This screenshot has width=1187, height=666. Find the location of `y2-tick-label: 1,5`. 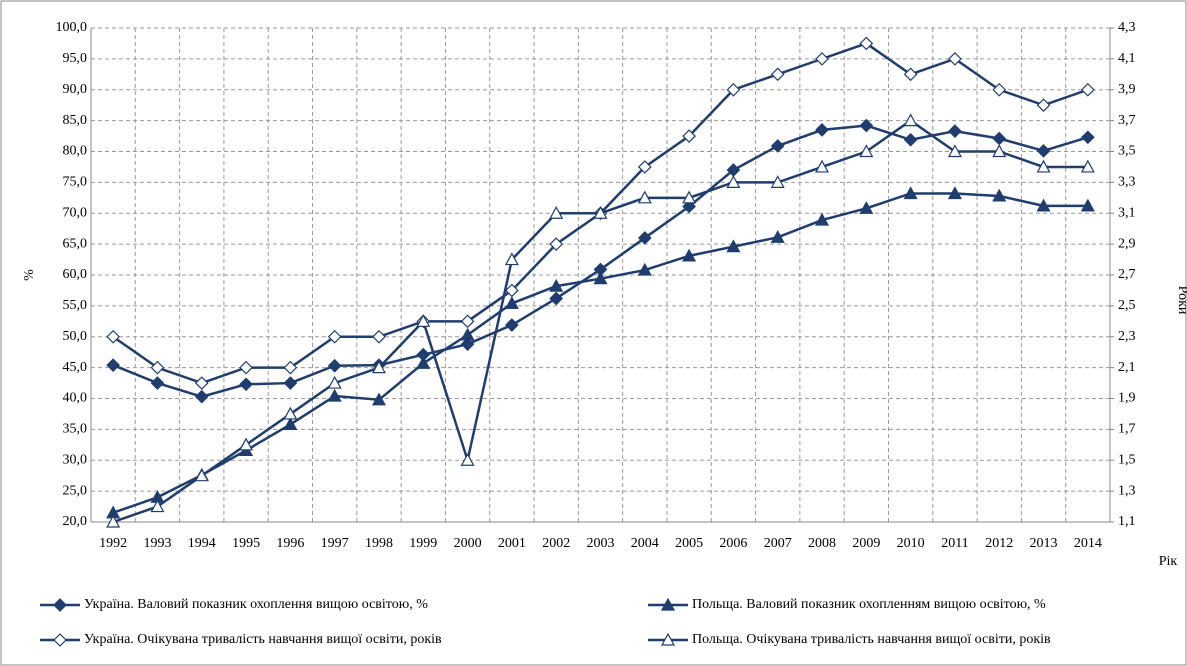

y2-tick-label: 1,5 is located at coordinates (1127, 459).